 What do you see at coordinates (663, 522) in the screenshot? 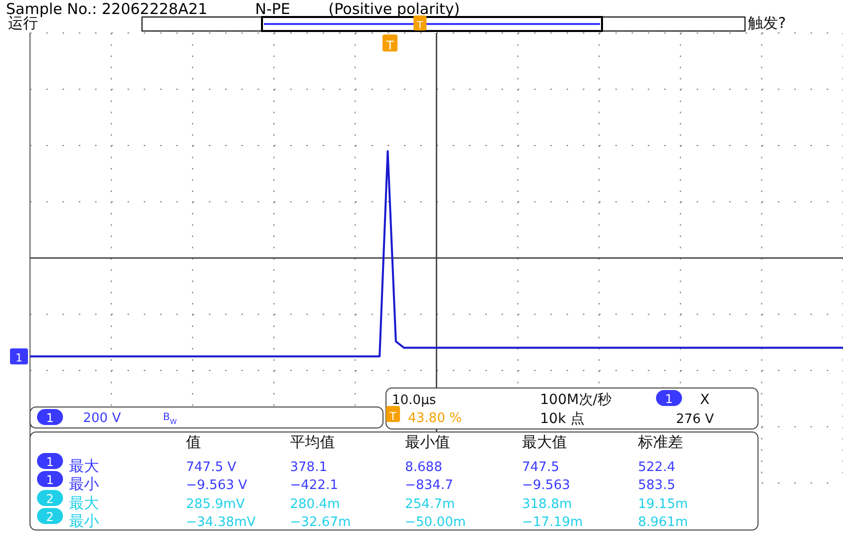
I see `text: 8.961m` at bounding box center [663, 522].